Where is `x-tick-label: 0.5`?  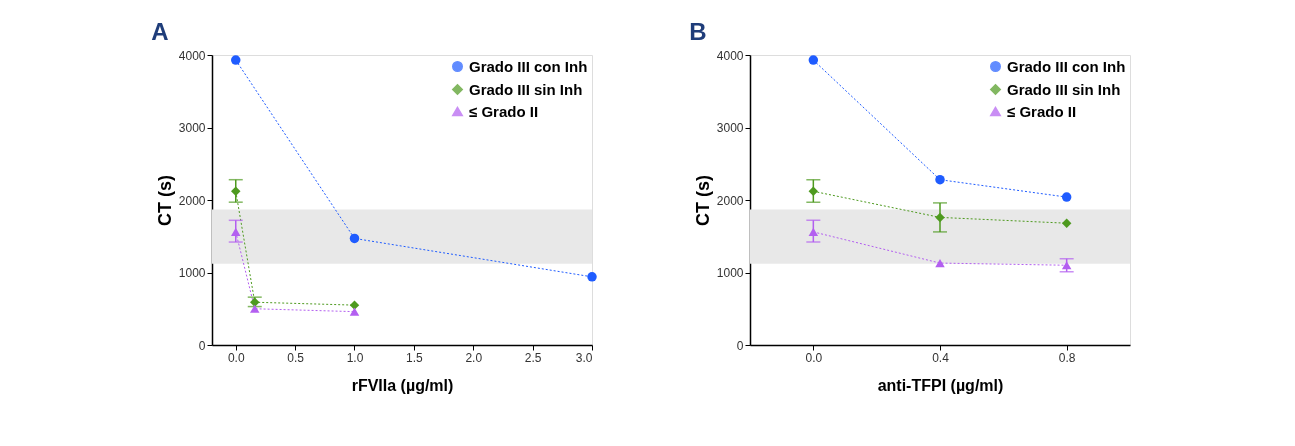
x-tick-label: 0.5 is located at coordinates (296, 357).